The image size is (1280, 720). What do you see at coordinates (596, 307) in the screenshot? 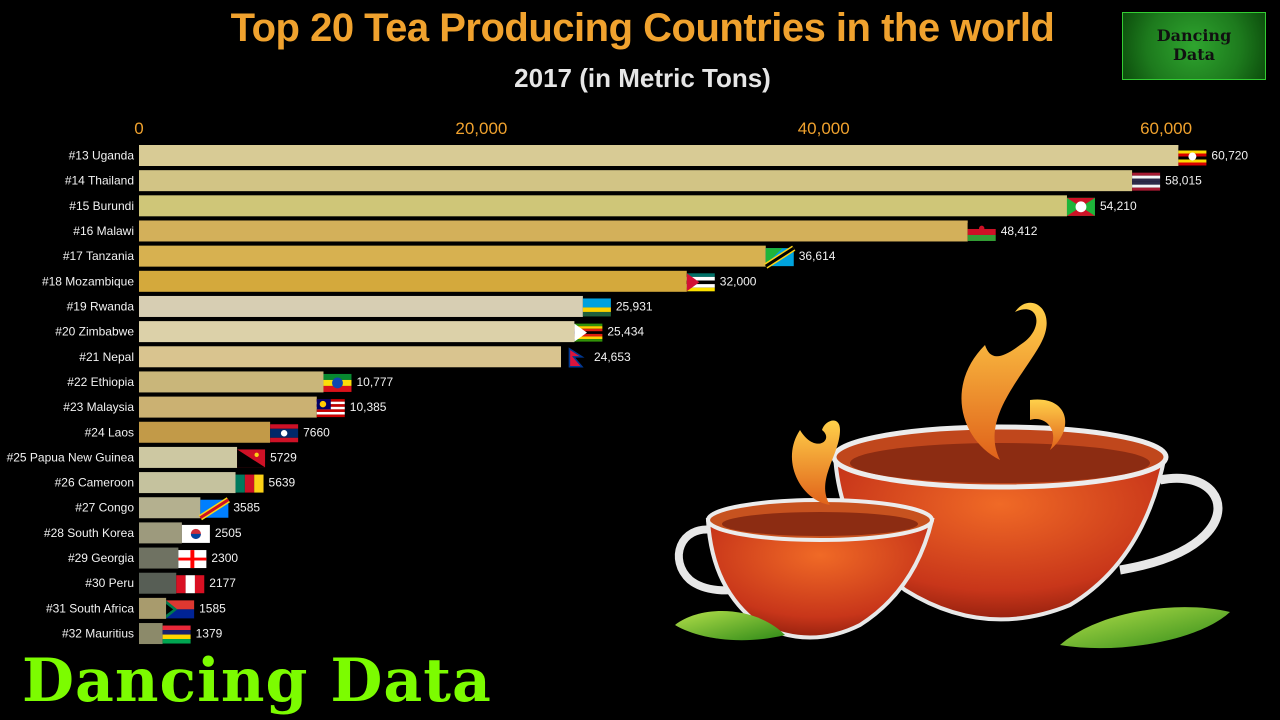
I see `rwanda-flag` at bounding box center [596, 307].